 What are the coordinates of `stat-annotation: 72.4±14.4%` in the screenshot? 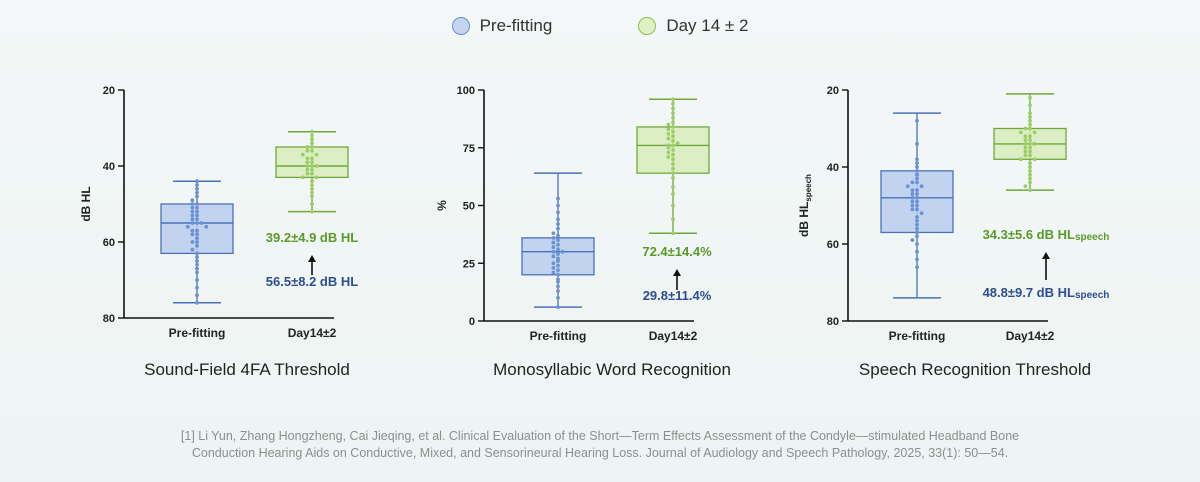 It's located at (677, 251).